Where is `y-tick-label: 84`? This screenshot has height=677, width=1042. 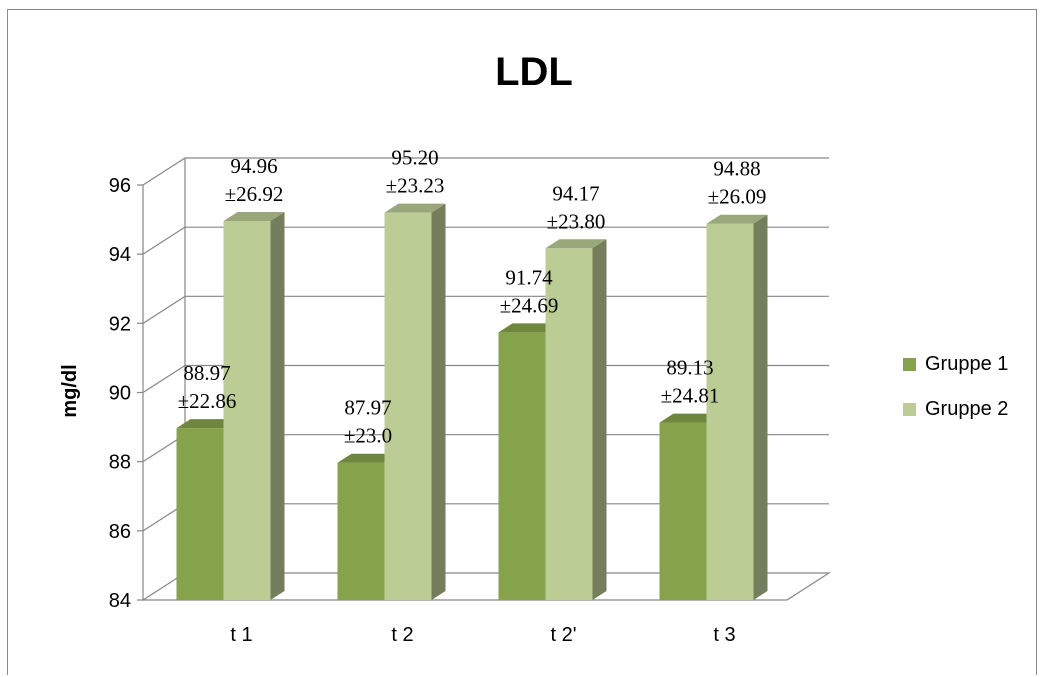 y-tick-label: 84 is located at coordinates (120, 601).